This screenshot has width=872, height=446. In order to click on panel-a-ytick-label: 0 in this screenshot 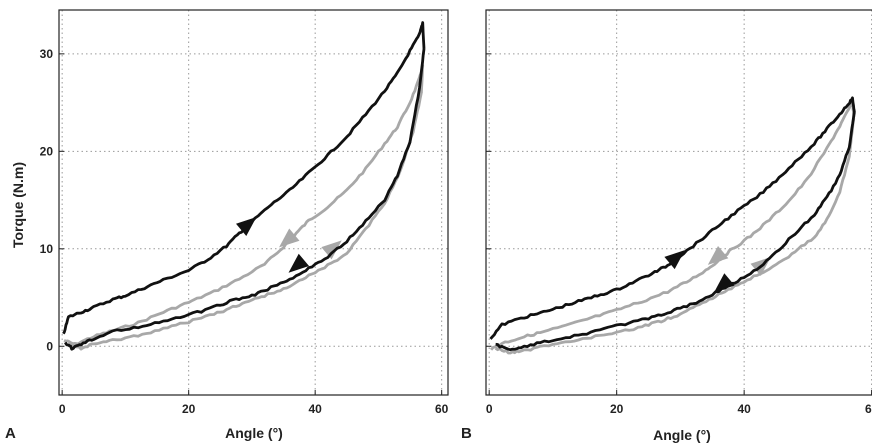, I will do `click(49, 346)`.